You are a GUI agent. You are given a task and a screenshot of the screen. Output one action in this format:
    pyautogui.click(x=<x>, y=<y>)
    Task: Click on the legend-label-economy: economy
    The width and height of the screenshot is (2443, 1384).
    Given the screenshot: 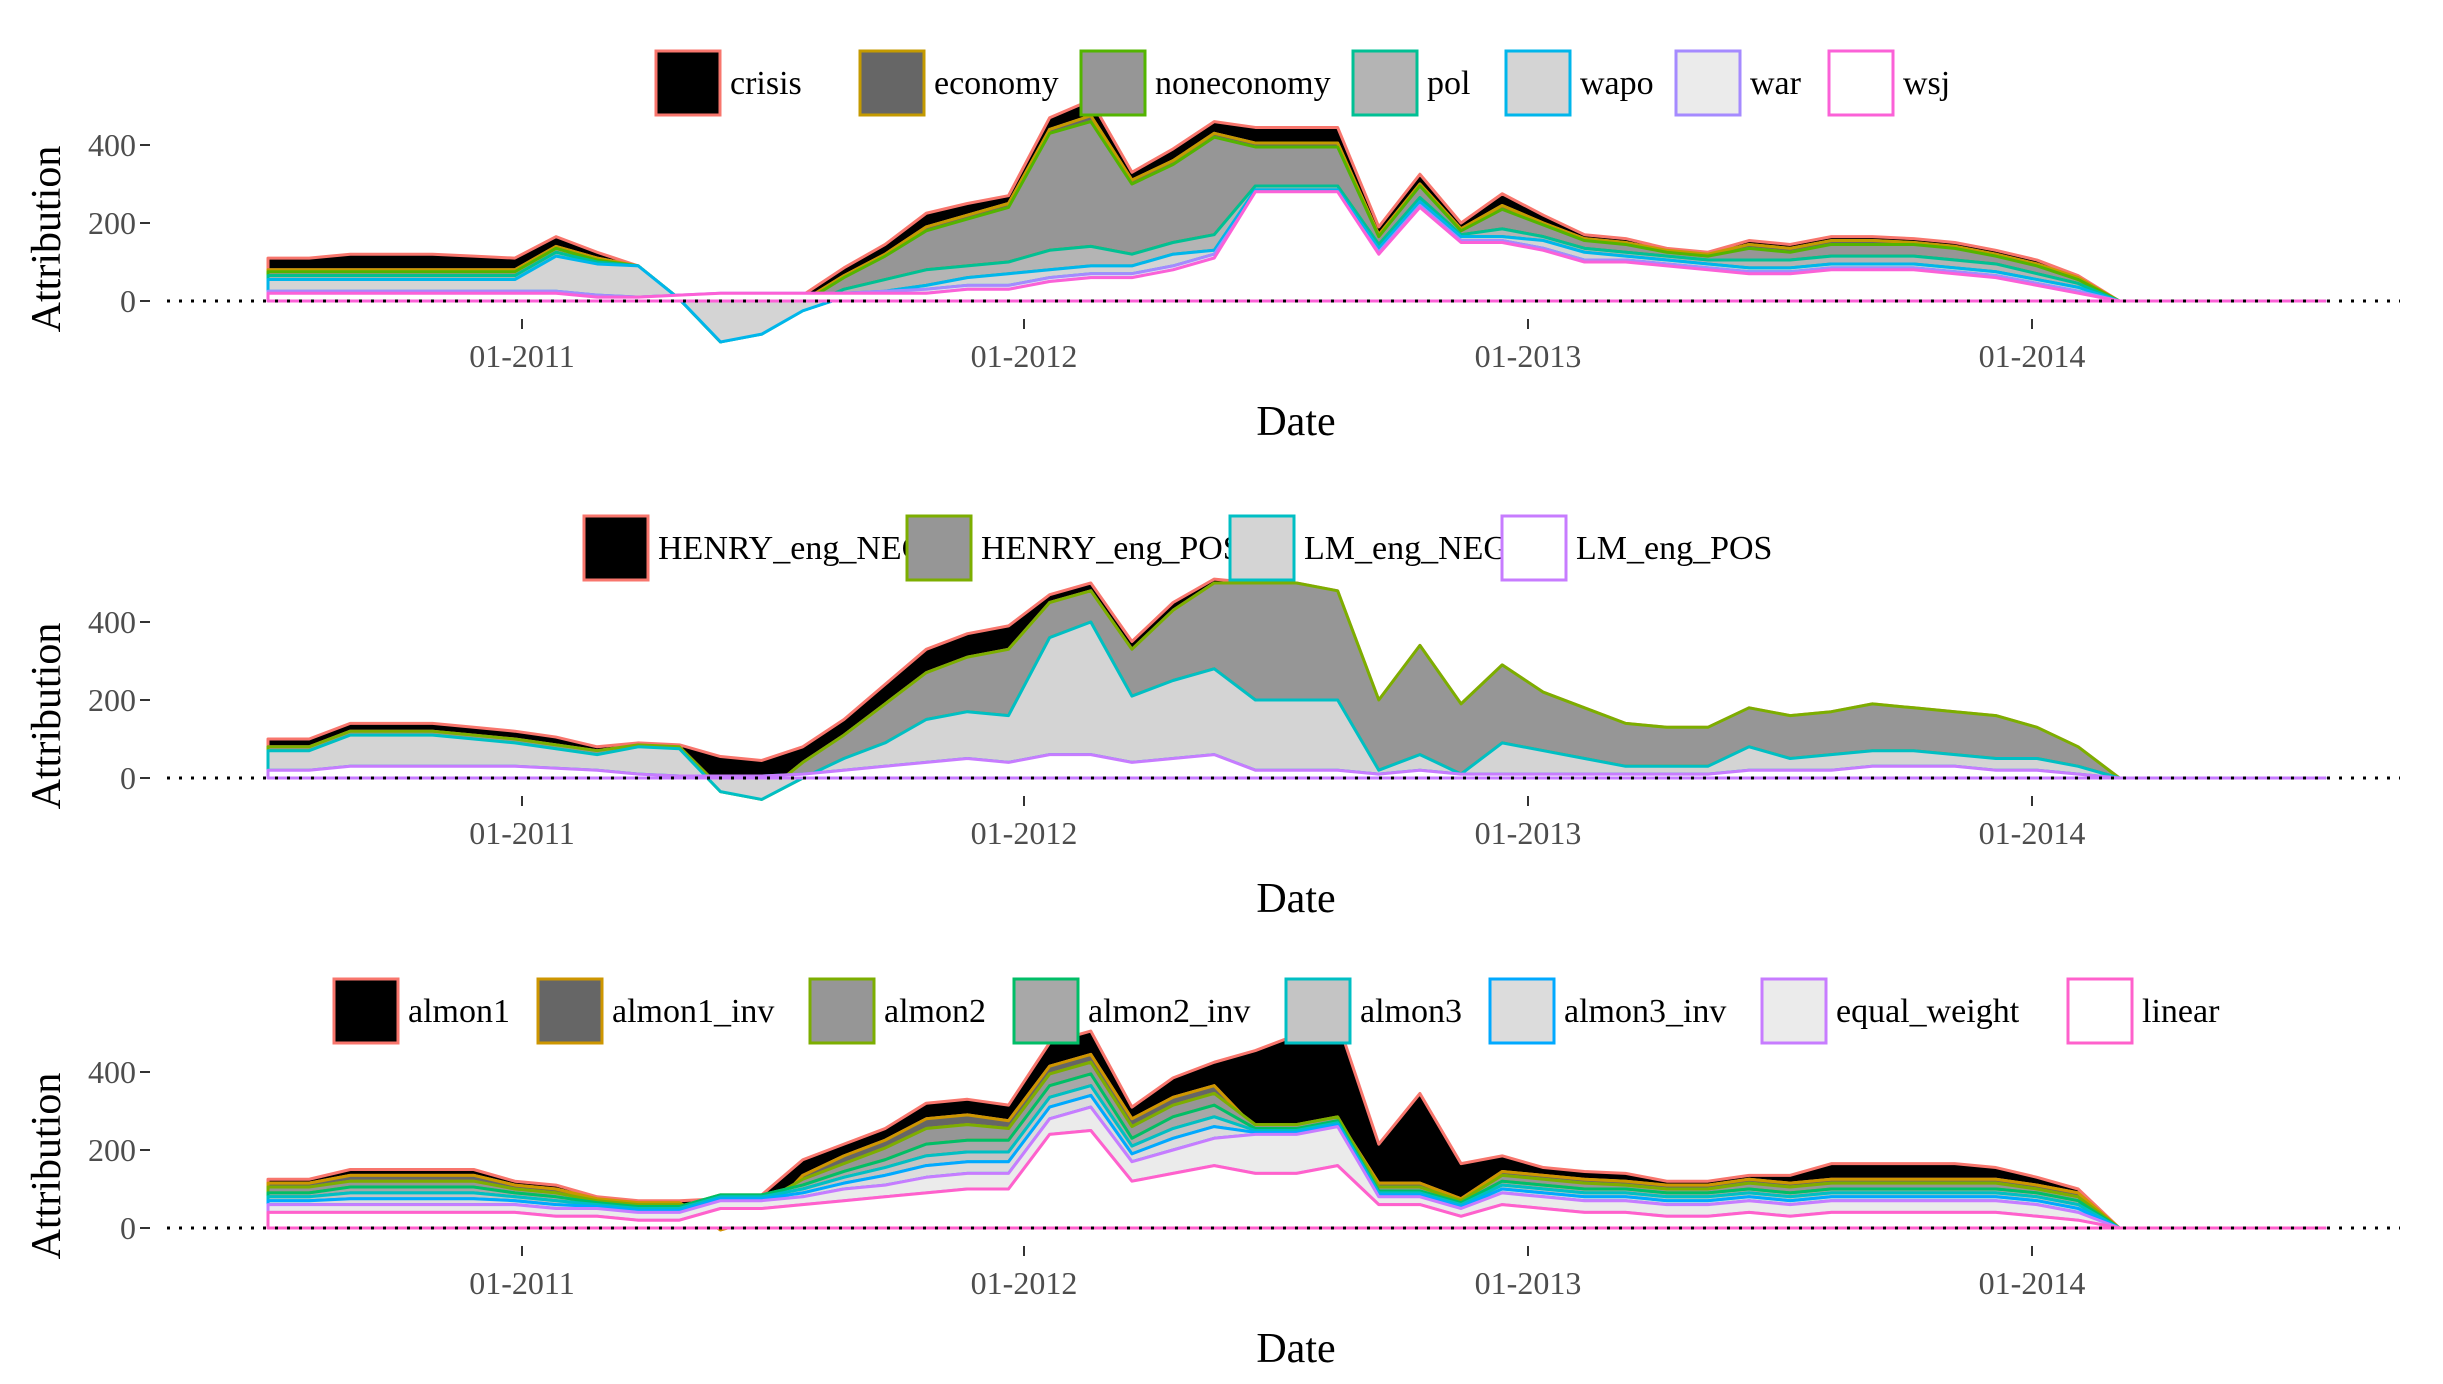 What is the action you would take?
    pyautogui.click(x=996, y=83)
    